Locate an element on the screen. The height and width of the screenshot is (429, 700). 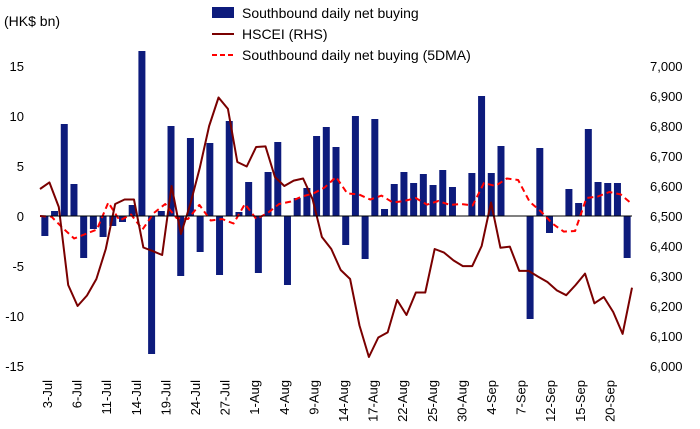
right-tick-9: 6,900 is located at coordinates (666, 96).